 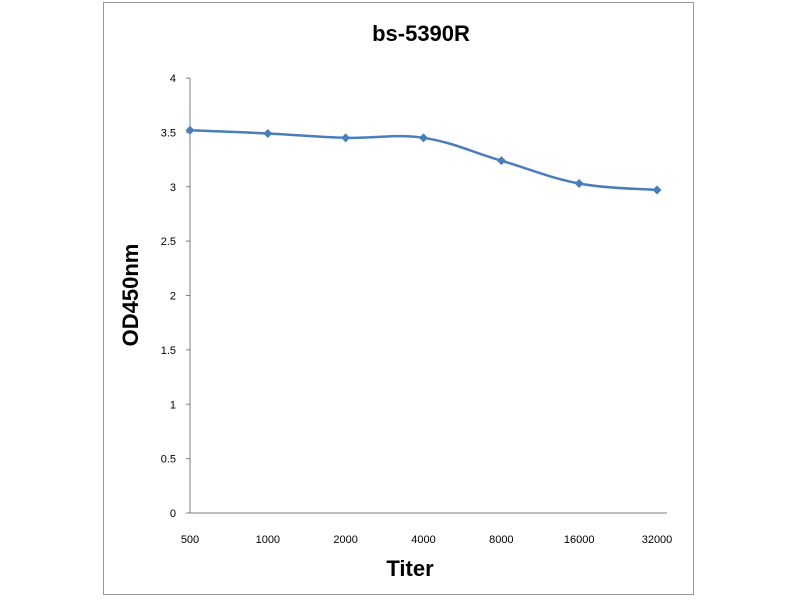 What do you see at coordinates (173, 79) in the screenshot?
I see `y-tick-label: 4` at bounding box center [173, 79].